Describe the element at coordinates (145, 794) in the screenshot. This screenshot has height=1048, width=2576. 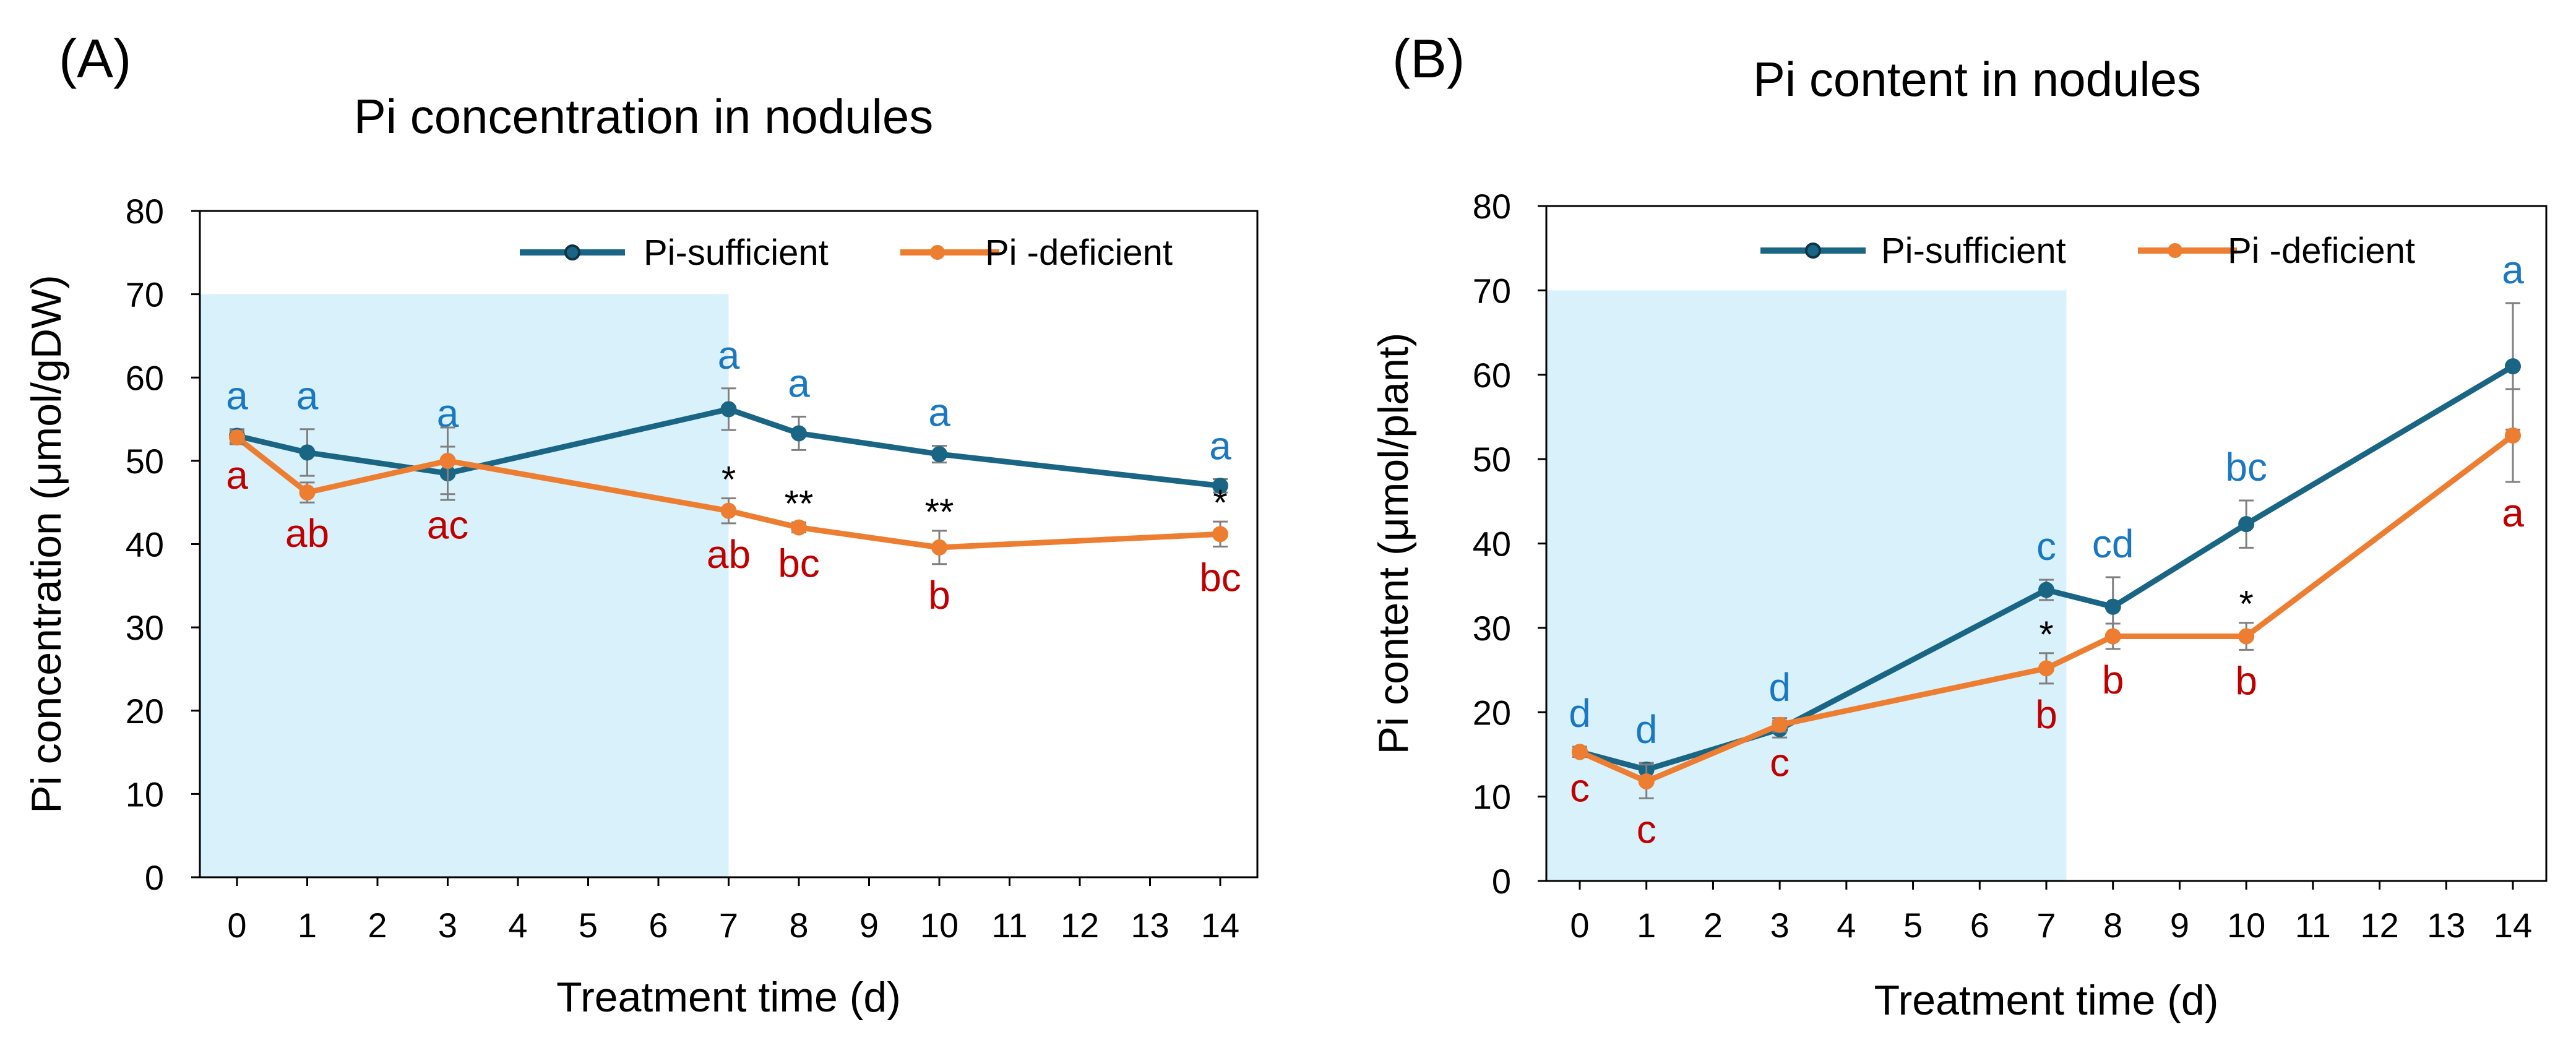
I see `y-tick-label: 10` at that location.